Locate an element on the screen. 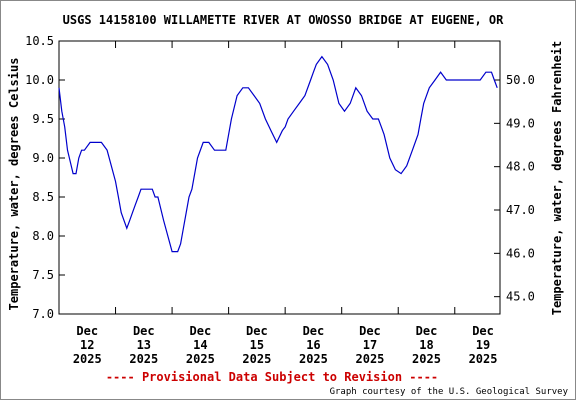 The image size is (576, 400). y-right-tick-label: 49.0 is located at coordinates (520, 123).